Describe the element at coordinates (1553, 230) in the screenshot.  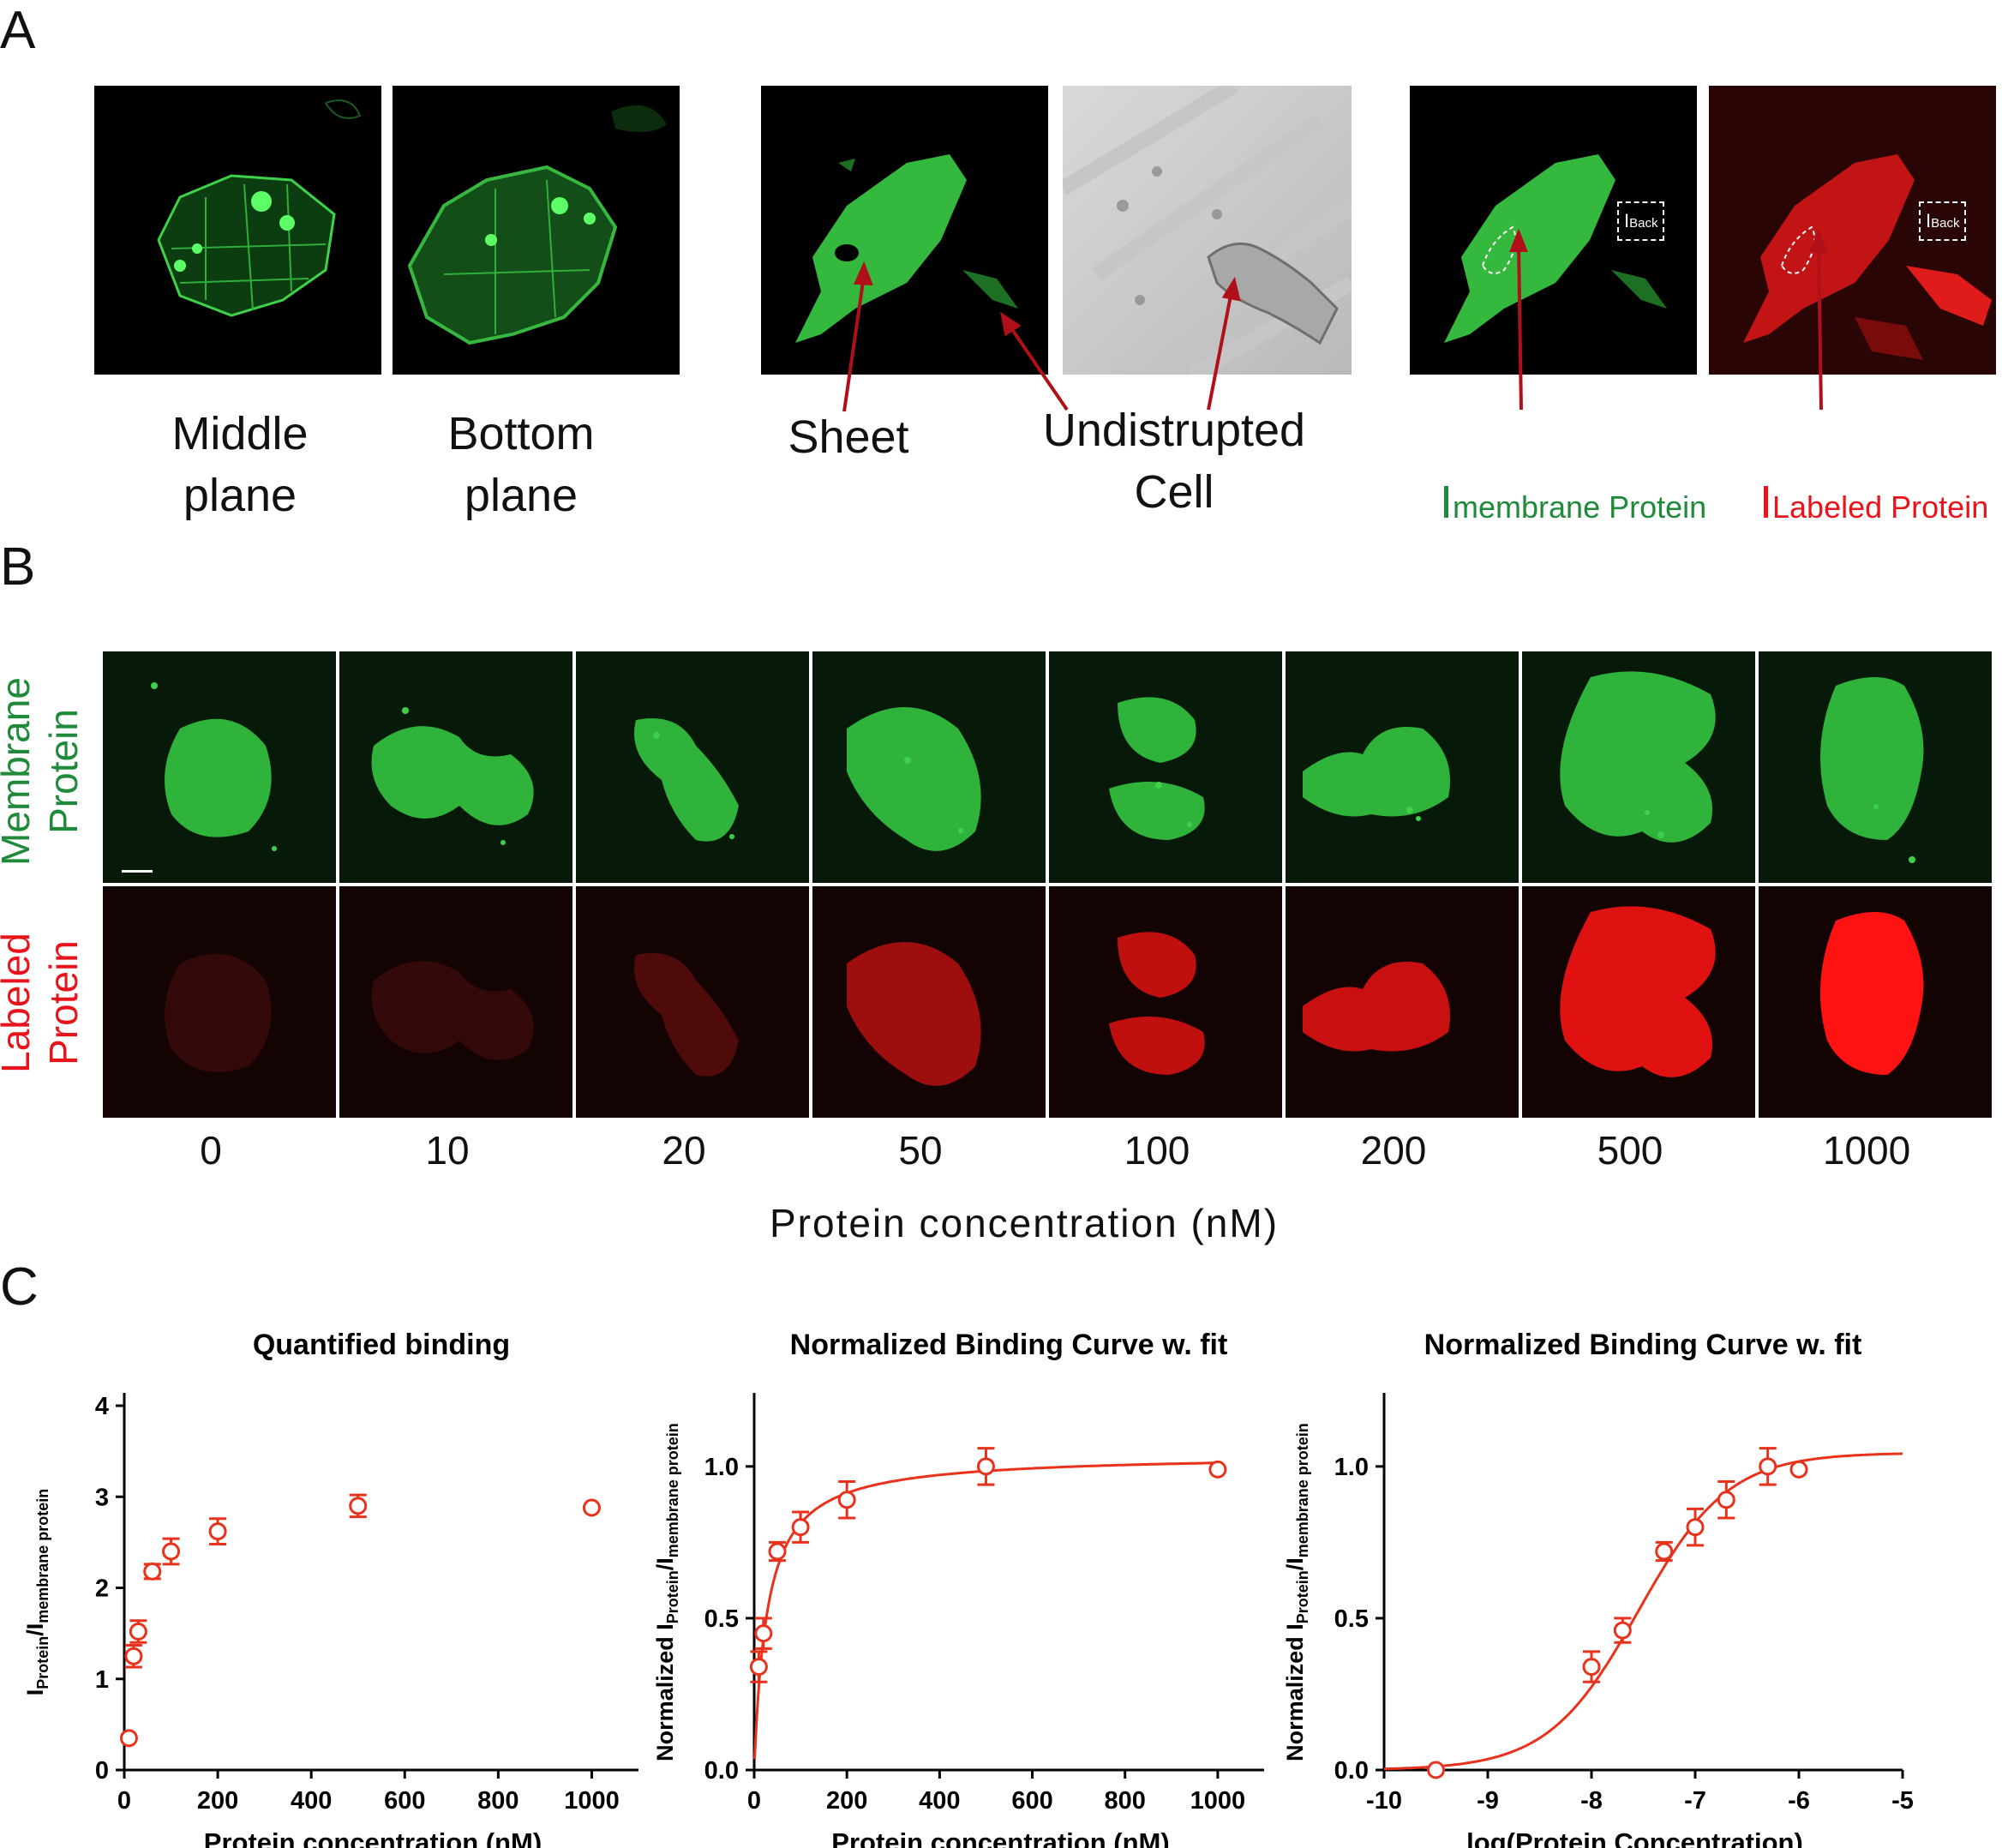
I see `image-membrane-roi: IBack` at that location.